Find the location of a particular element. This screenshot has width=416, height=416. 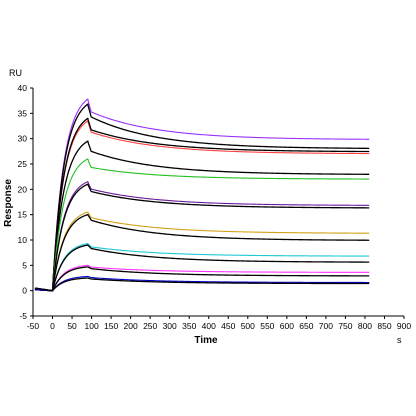

y-unit-label: RU is located at coordinates (15, 73).